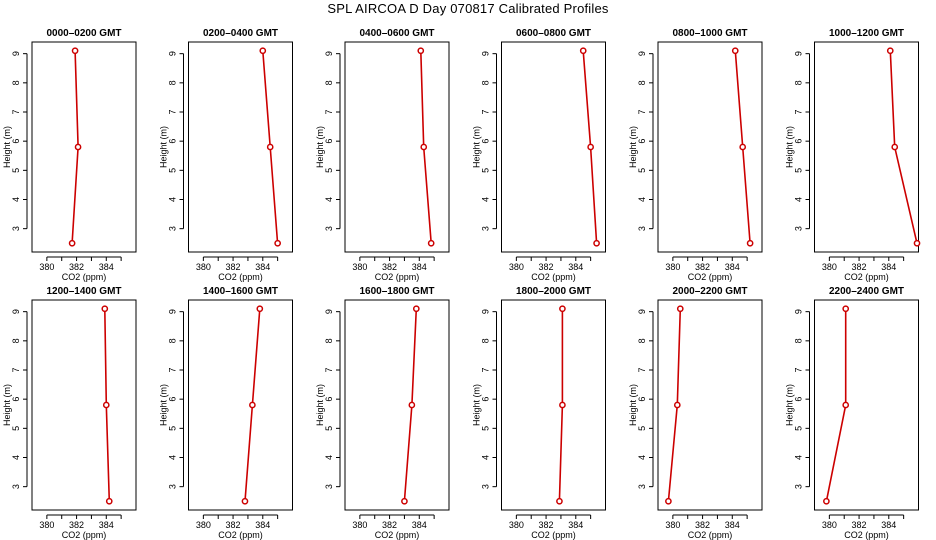  What do you see at coordinates (866, 291) in the screenshot?
I see `panel-title: 2200–2400 GMT` at bounding box center [866, 291].